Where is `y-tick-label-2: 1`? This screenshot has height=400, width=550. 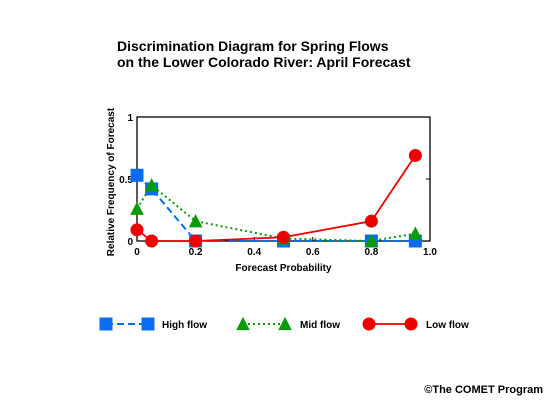 y-tick-label-2: 1 is located at coordinates (130, 118).